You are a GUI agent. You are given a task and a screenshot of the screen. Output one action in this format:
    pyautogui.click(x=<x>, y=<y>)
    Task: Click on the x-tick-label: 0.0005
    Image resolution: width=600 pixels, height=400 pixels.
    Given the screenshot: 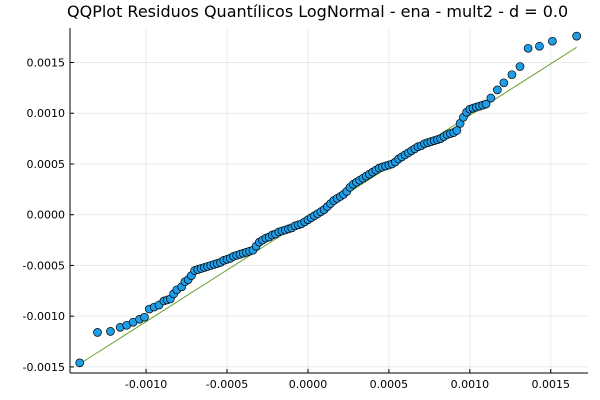 What is the action you would take?
    pyautogui.click(x=389, y=384)
    